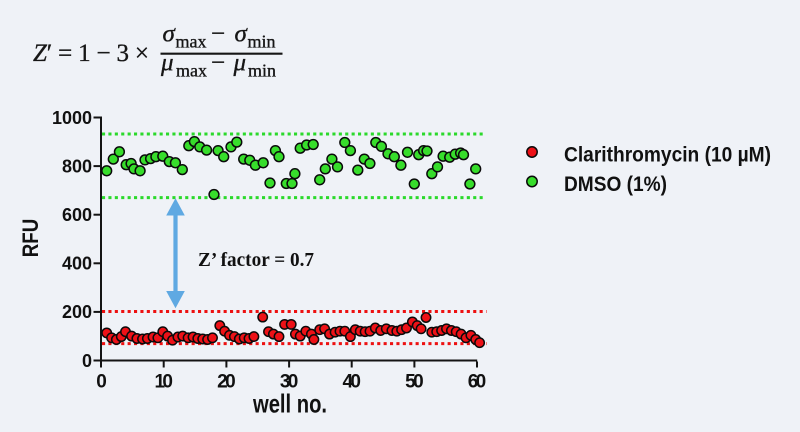 The width and height of the screenshot is (800, 432). I want to click on svg-text: RFU, so click(30, 238).